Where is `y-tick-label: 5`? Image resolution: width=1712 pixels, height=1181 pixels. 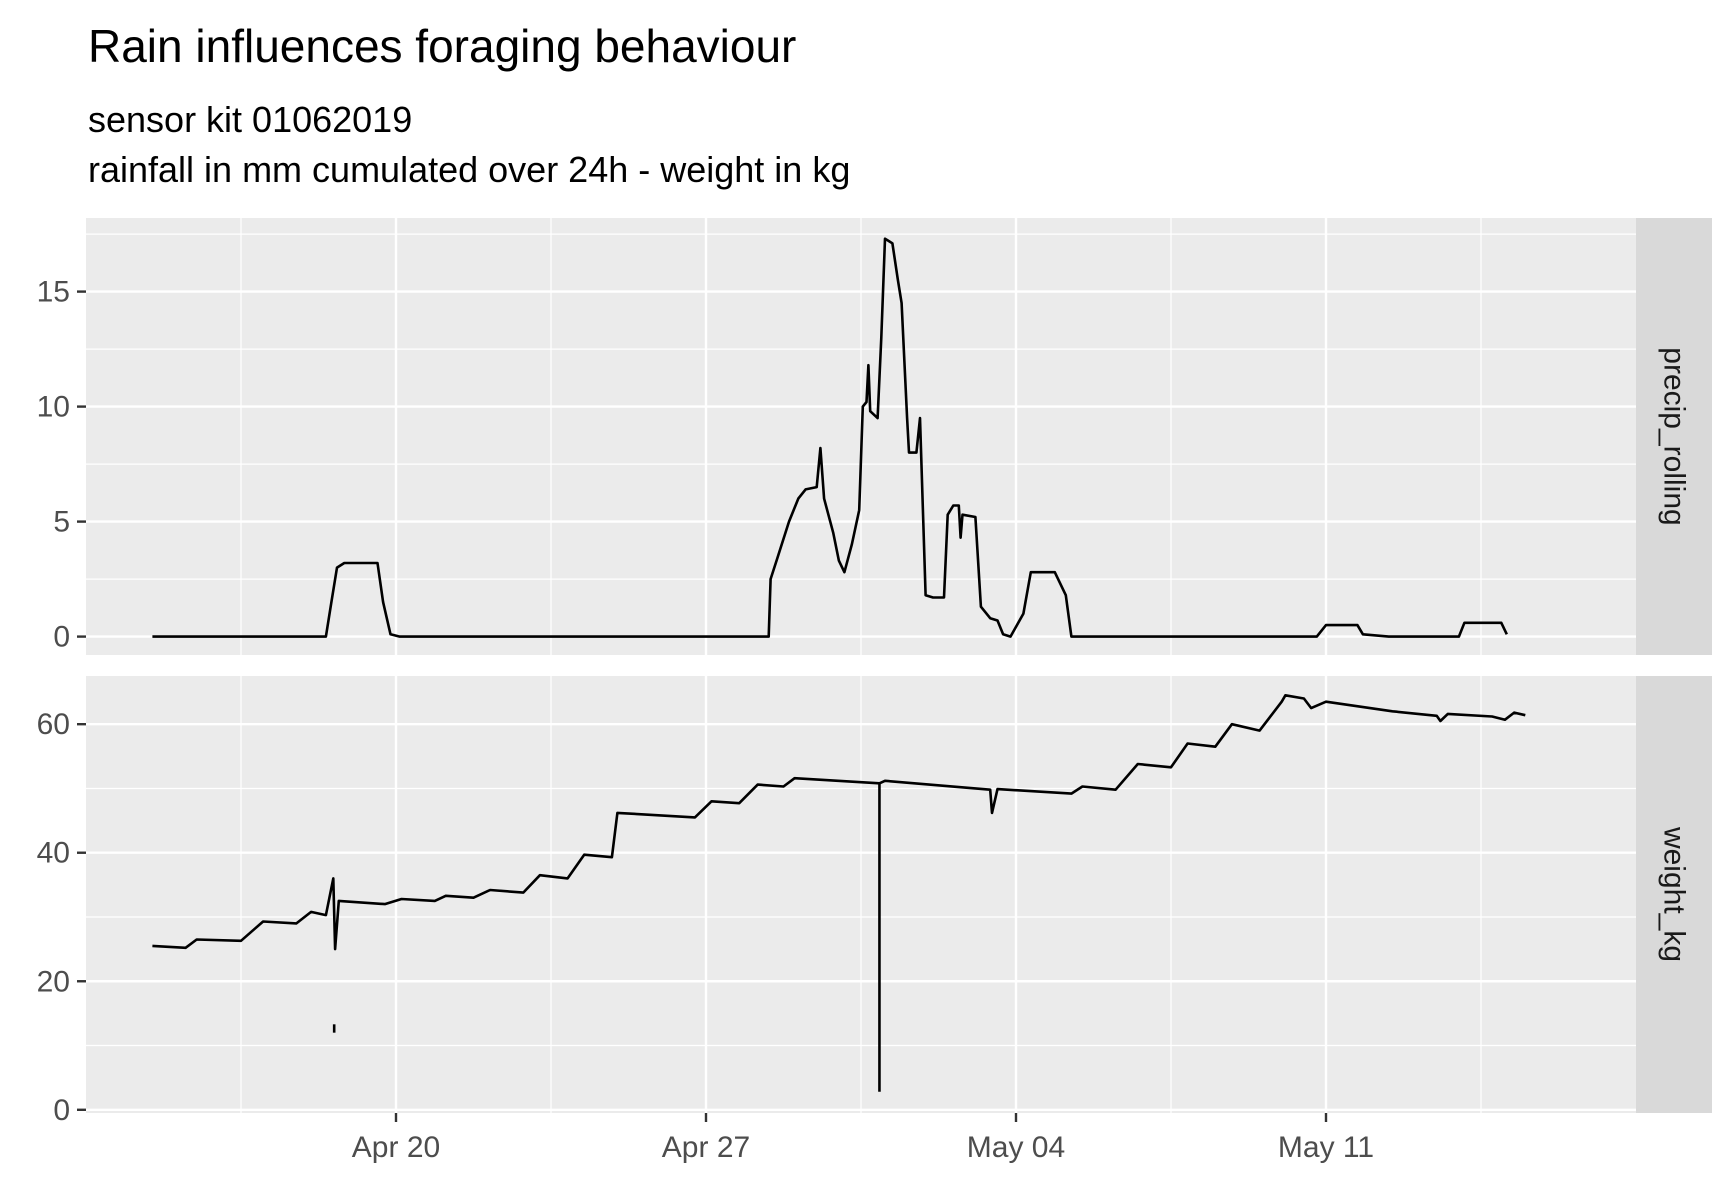 y-tick-label: 5 is located at coordinates (61, 522).